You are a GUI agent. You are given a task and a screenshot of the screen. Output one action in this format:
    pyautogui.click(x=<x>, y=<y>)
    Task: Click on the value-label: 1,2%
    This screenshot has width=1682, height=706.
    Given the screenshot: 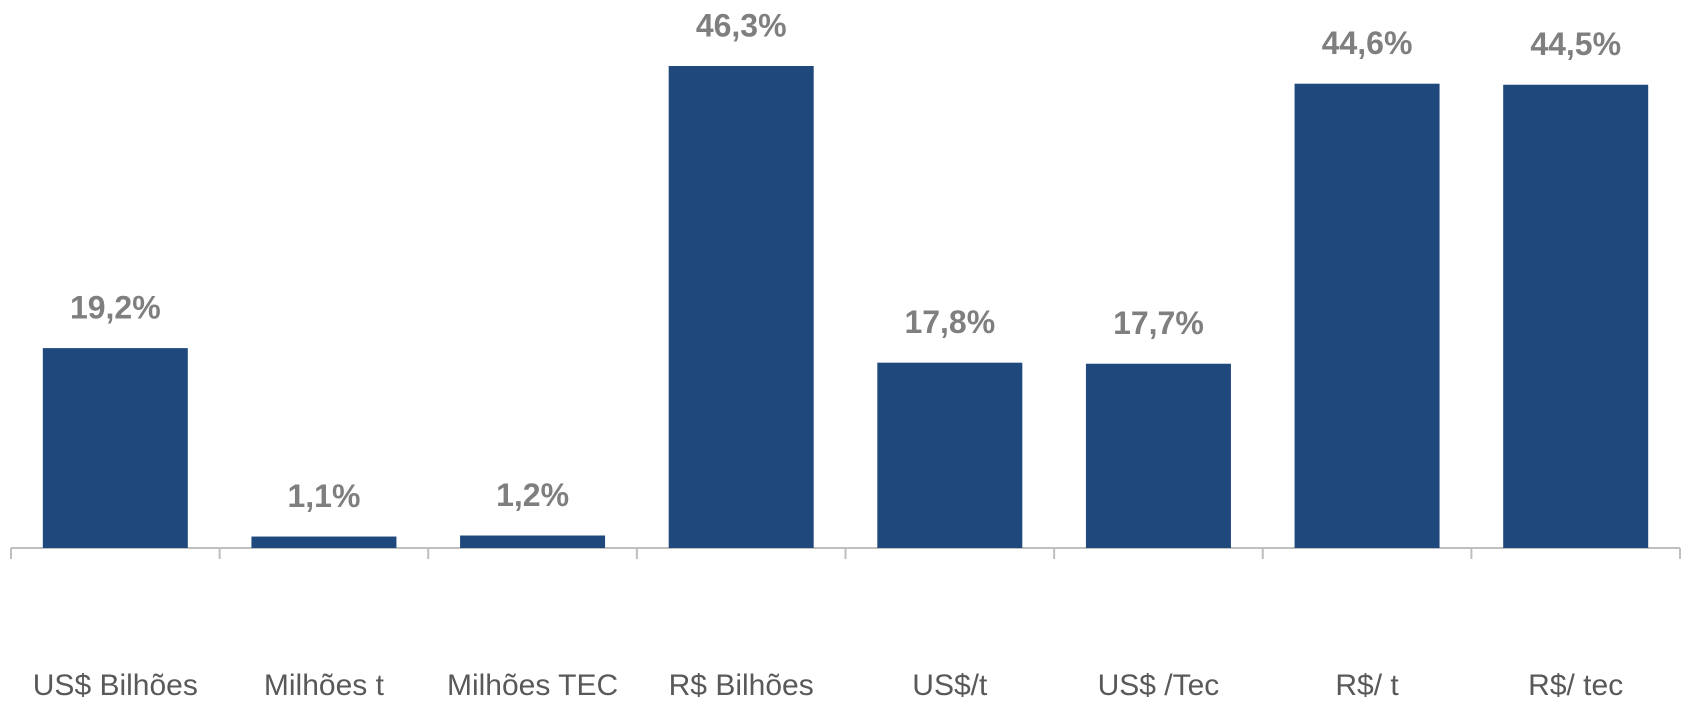 What is the action you would take?
    pyautogui.click(x=532, y=495)
    